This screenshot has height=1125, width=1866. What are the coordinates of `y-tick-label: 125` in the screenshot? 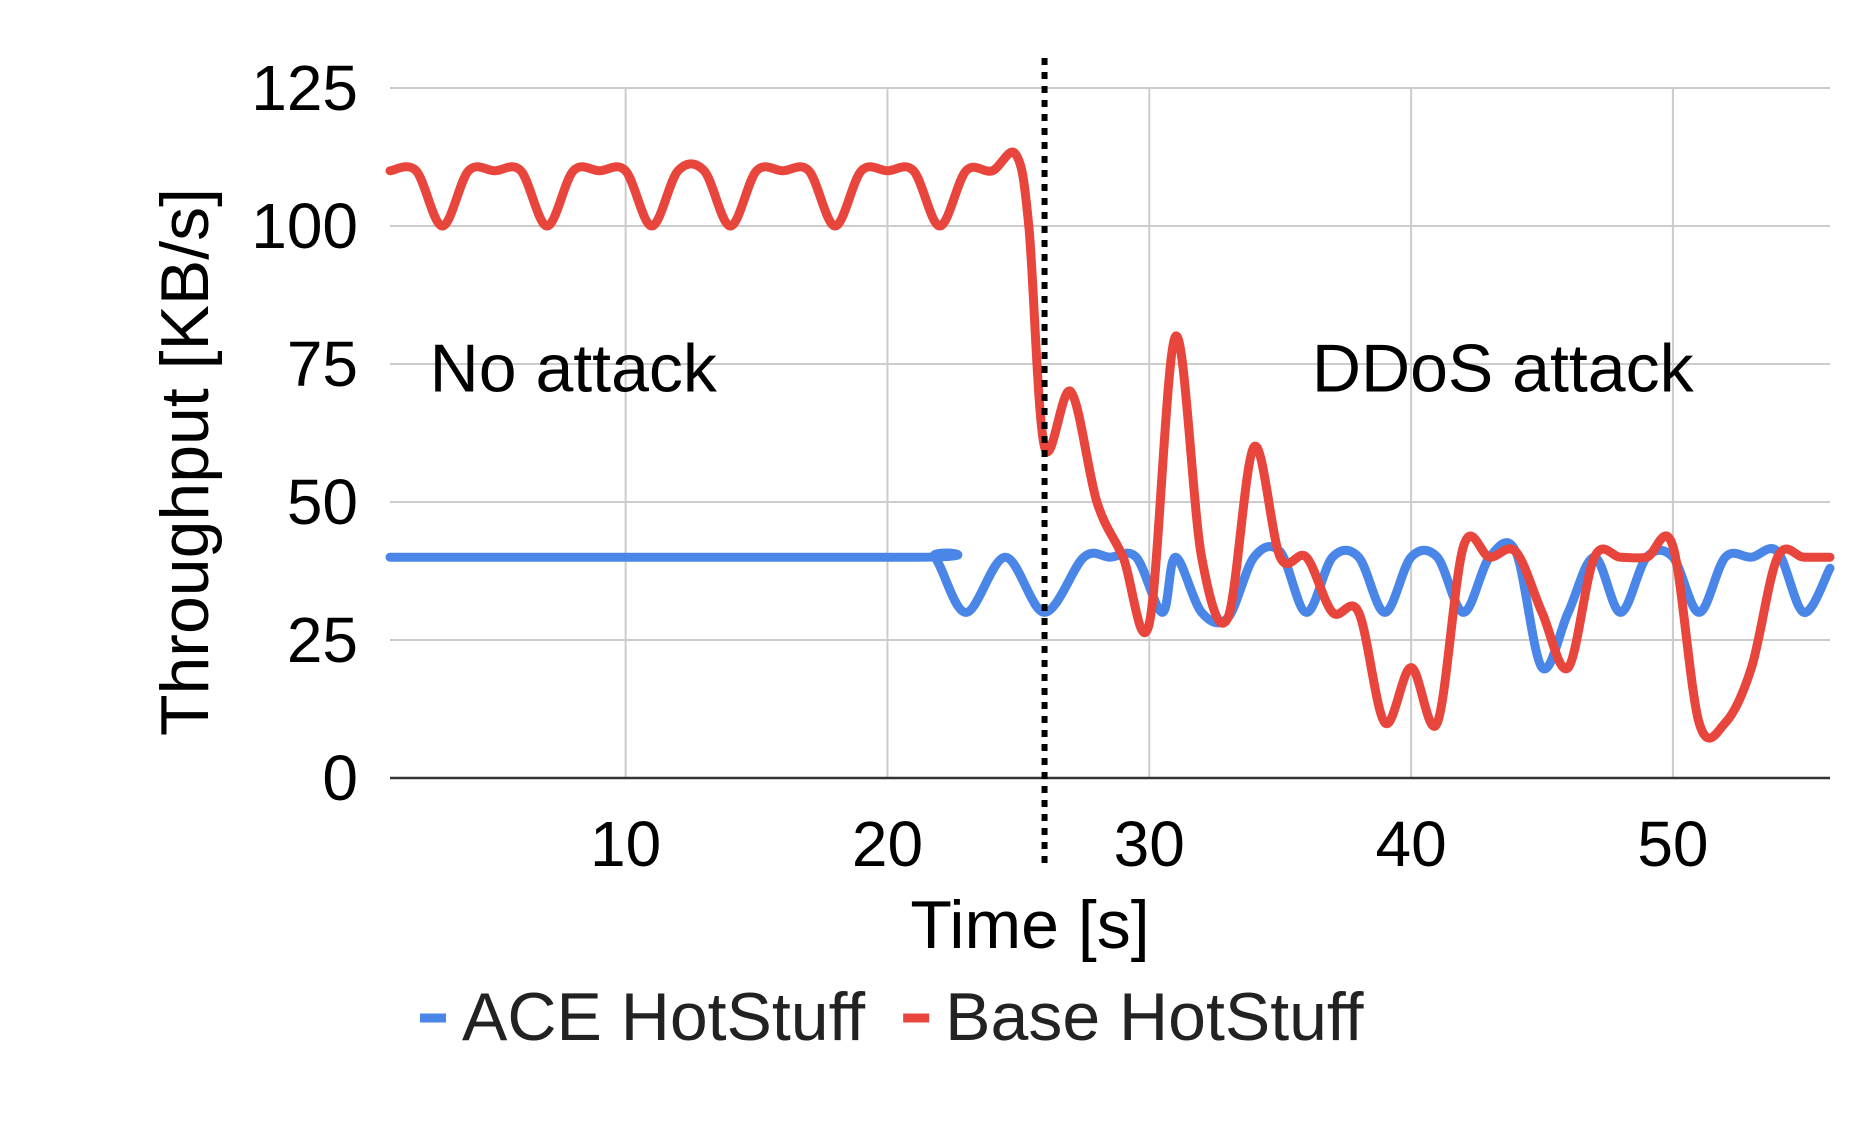 It's located at (304, 88).